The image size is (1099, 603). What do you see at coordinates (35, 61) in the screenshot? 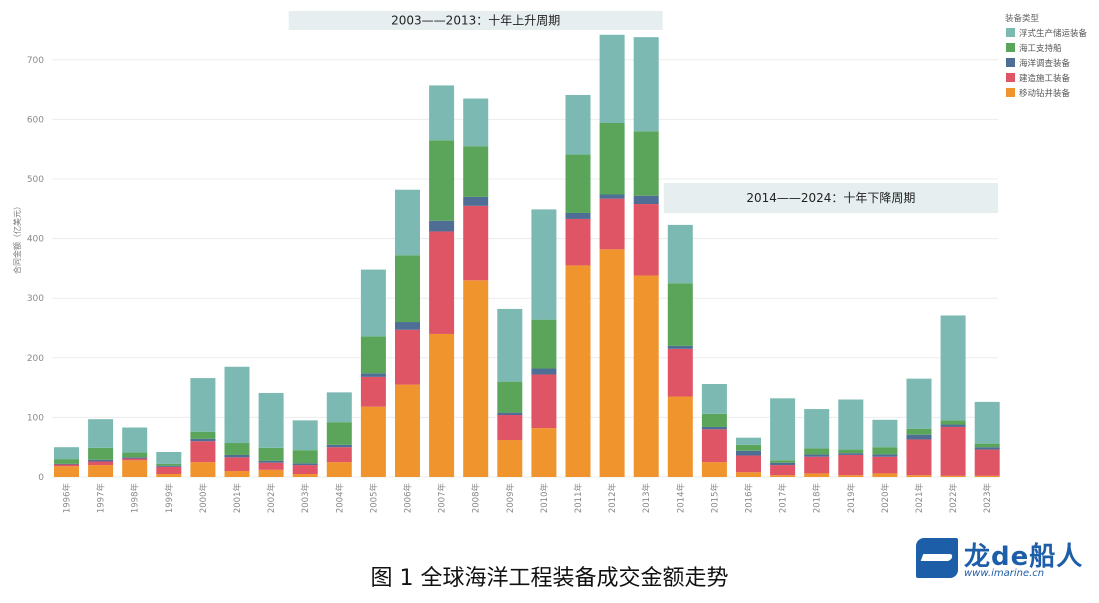
I see `y-tick-label: 700` at bounding box center [35, 61].